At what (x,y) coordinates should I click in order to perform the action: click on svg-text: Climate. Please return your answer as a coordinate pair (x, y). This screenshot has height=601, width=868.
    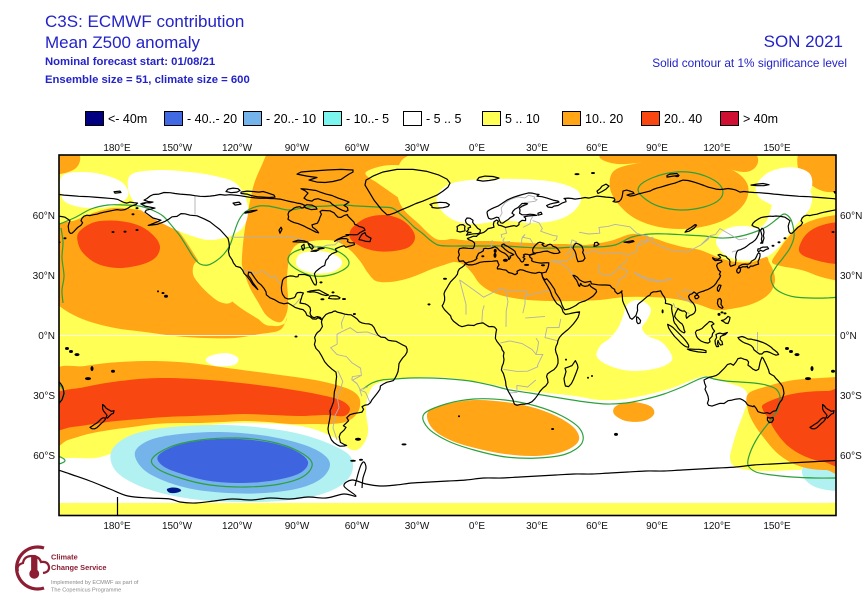
    Looking at the image, I should click on (64, 557).